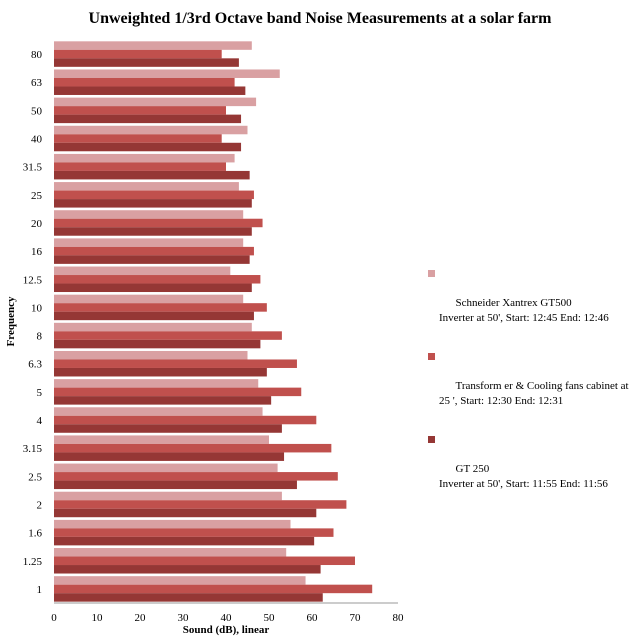 Image resolution: width=640 pixels, height=642 pixels. Describe the element at coordinates (54, 618) in the screenshot. I see `x-tick-label: 0` at that location.